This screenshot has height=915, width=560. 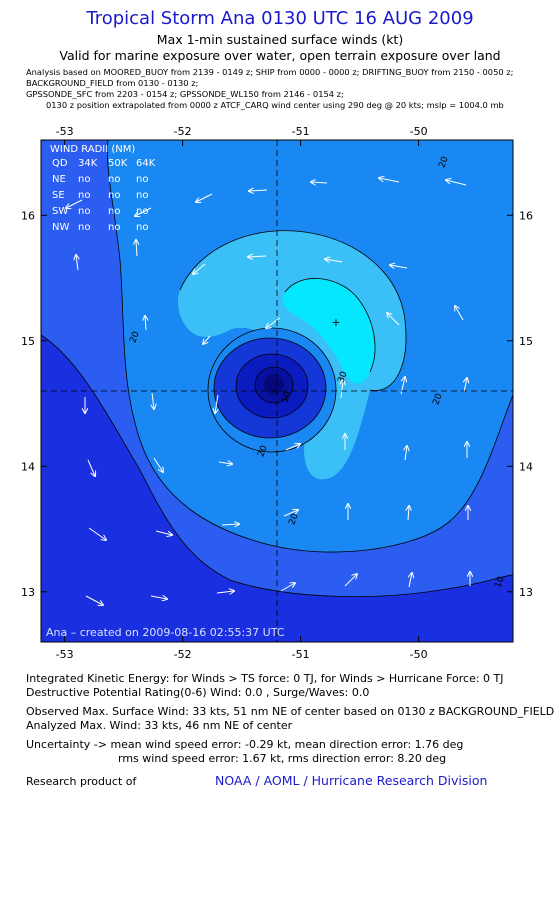 I want to click on wind-radii-header: 34K, so click(x=88, y=163).